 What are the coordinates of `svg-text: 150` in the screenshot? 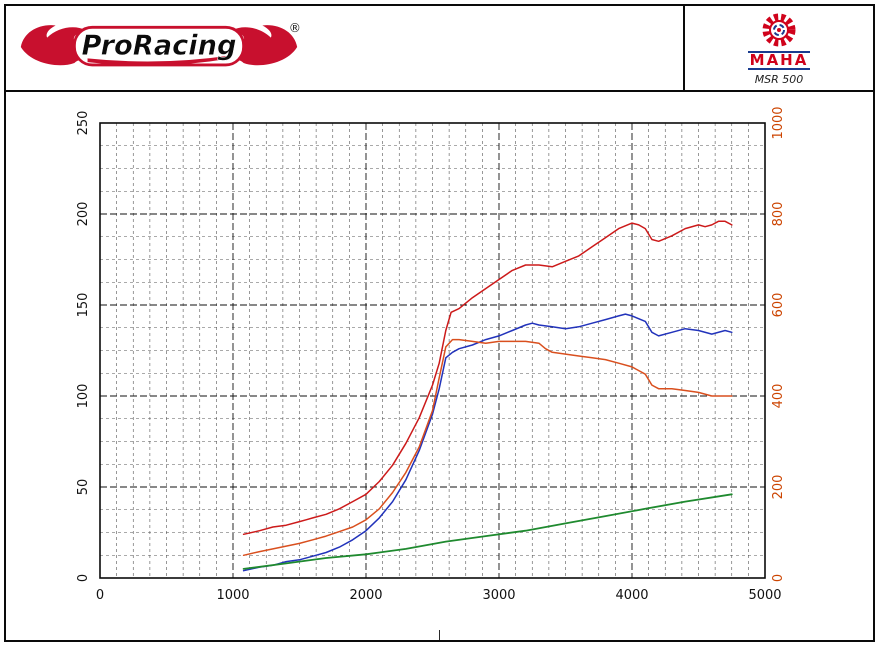 It's located at (83, 305).